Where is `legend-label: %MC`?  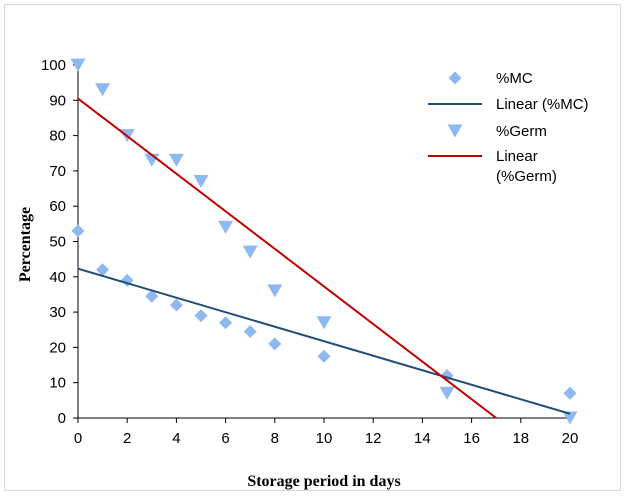 legend-label: %MC is located at coordinates (514, 78).